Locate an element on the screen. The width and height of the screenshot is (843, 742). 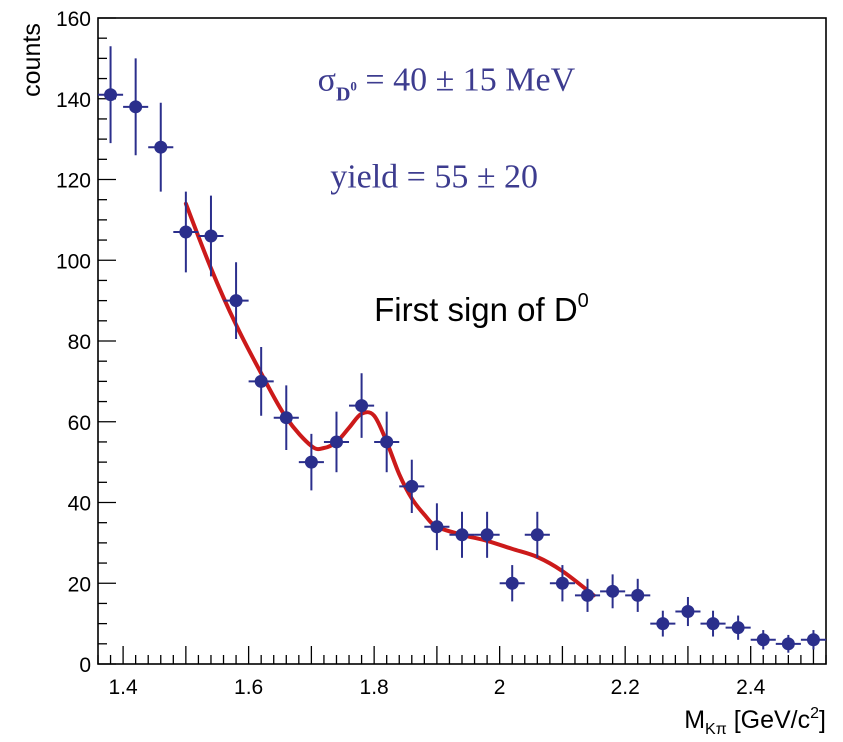
y-axis is located at coordinates (107, 341).